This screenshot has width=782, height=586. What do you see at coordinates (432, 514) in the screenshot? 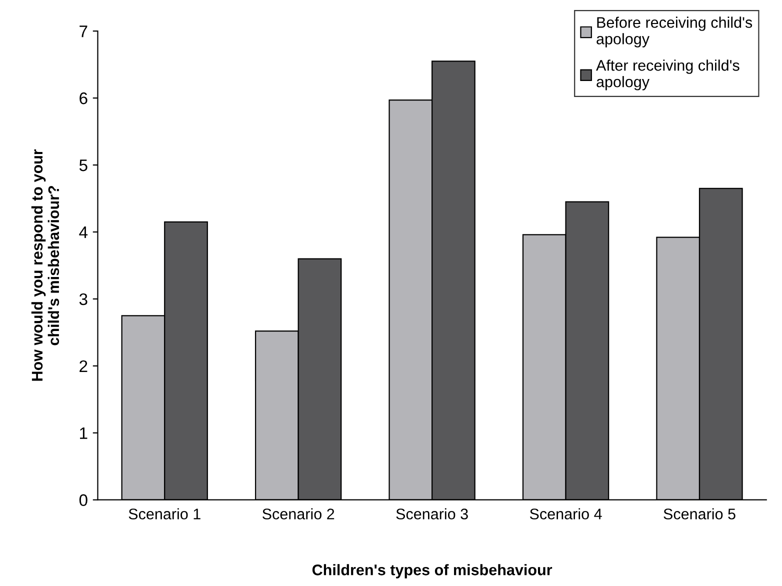
I see `x-tick-label: Scenario 3` at bounding box center [432, 514].